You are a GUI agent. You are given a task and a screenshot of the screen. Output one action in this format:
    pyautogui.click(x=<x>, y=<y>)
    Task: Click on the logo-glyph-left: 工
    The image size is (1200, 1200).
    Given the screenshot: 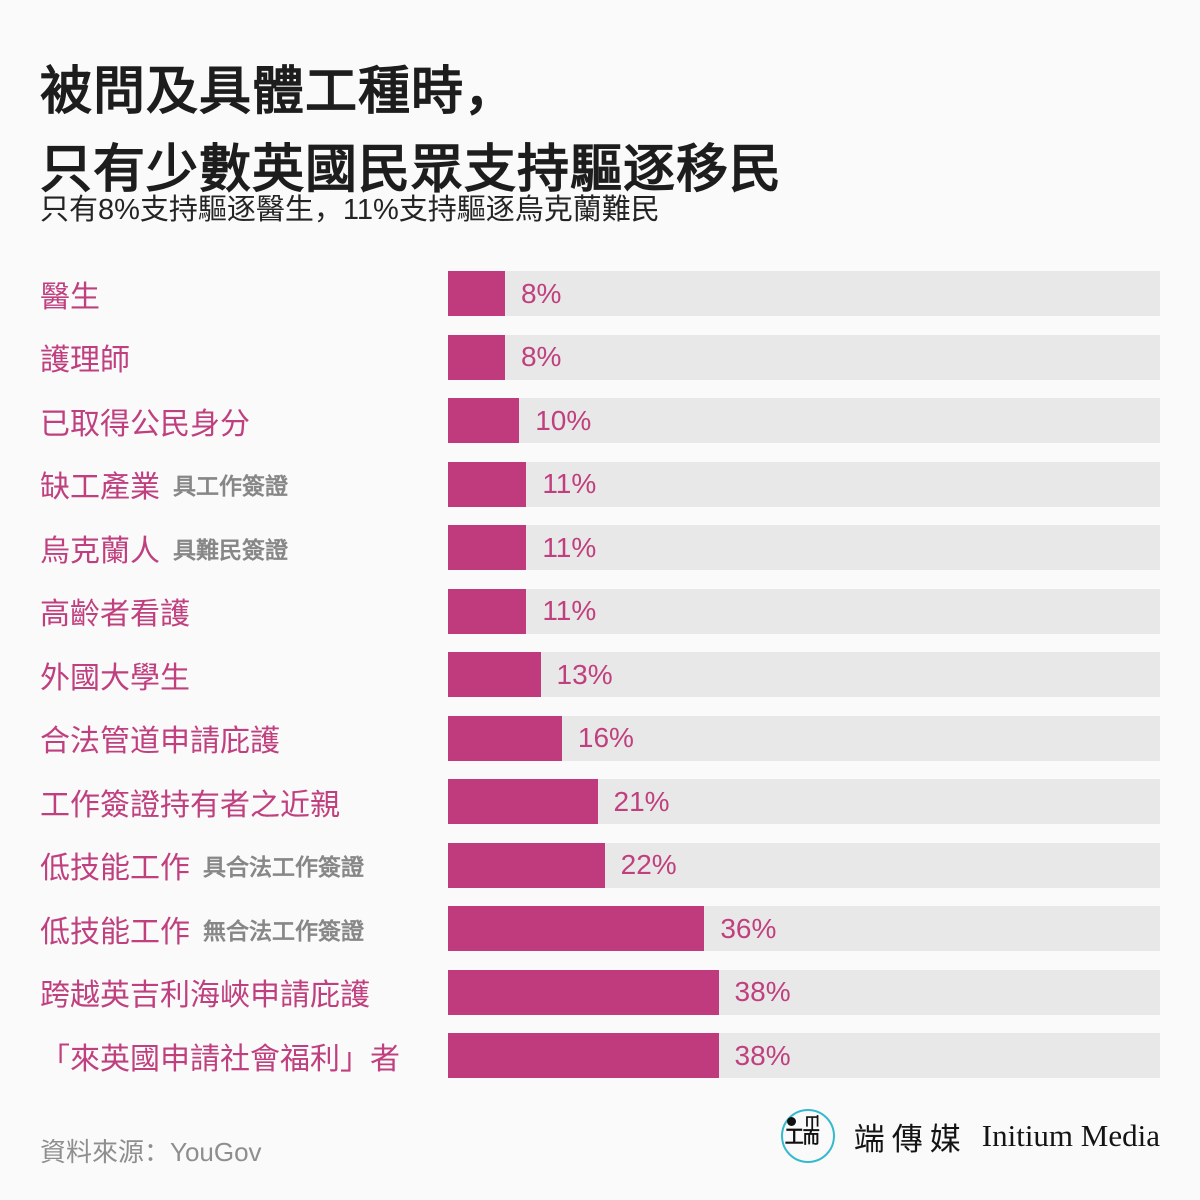 What is the action you would take?
    pyautogui.click(x=794, y=1137)
    